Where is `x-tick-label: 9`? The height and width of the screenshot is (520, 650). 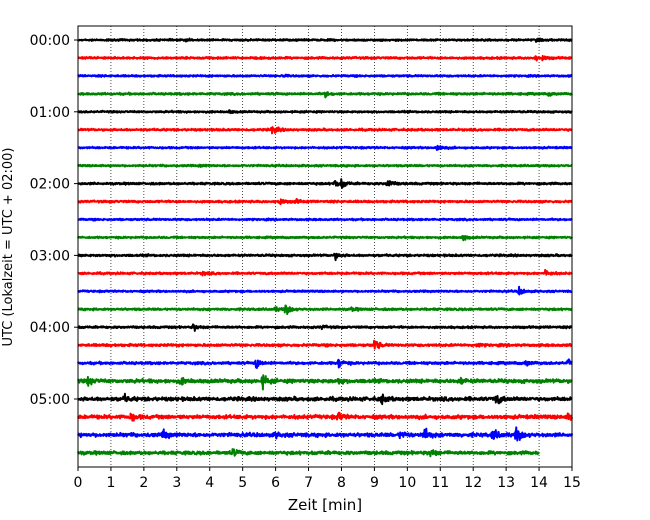
x-tick-label: 9 is located at coordinates (374, 483).